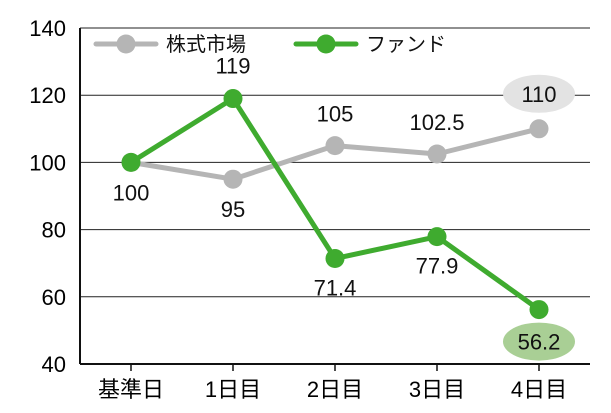 This screenshot has width=611, height=413. Describe the element at coordinates (539, 389) in the screenshot. I see `x-tick-label: 4日目` at that location.